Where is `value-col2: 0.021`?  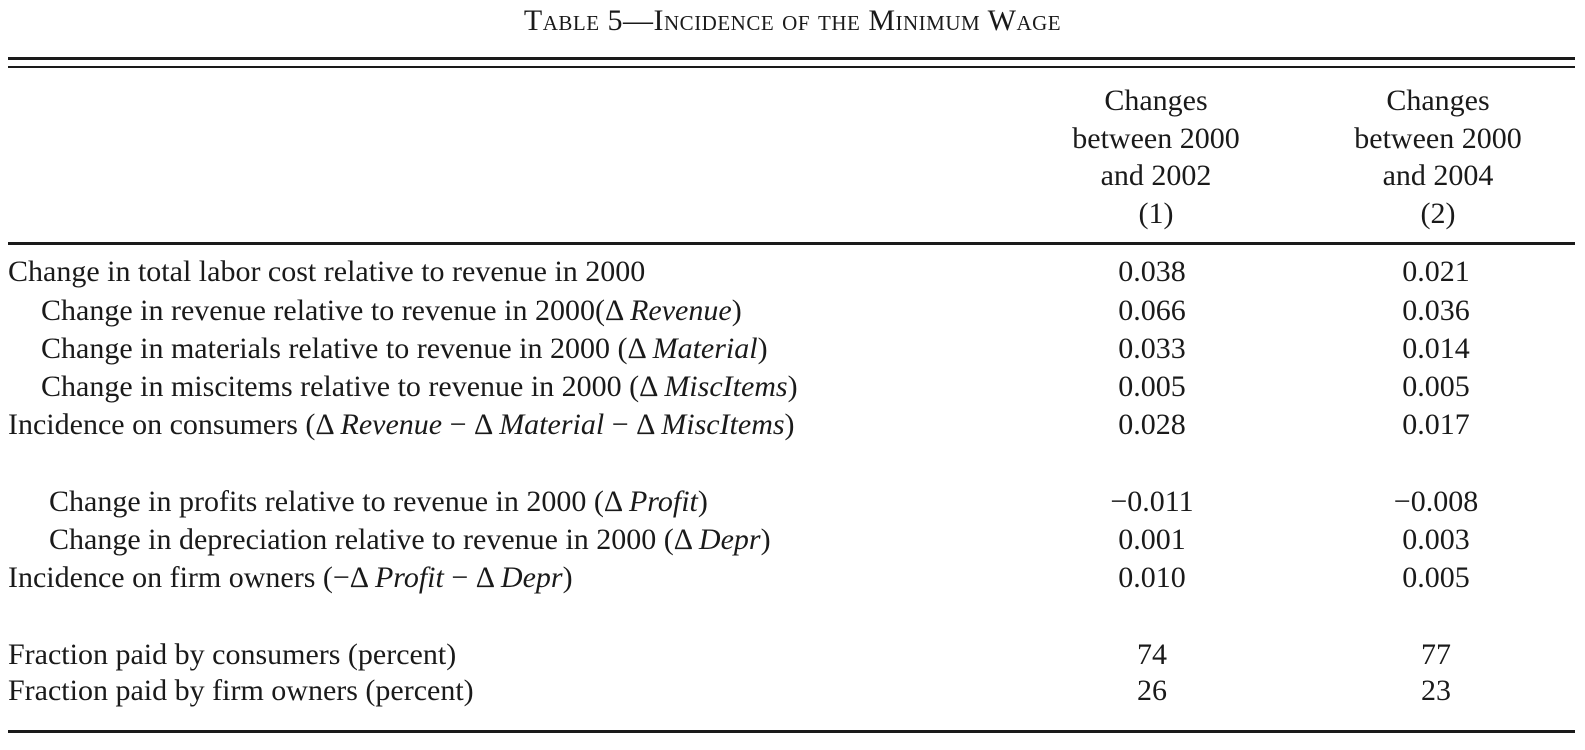 value-col2: 0.021 is located at coordinates (1436, 271).